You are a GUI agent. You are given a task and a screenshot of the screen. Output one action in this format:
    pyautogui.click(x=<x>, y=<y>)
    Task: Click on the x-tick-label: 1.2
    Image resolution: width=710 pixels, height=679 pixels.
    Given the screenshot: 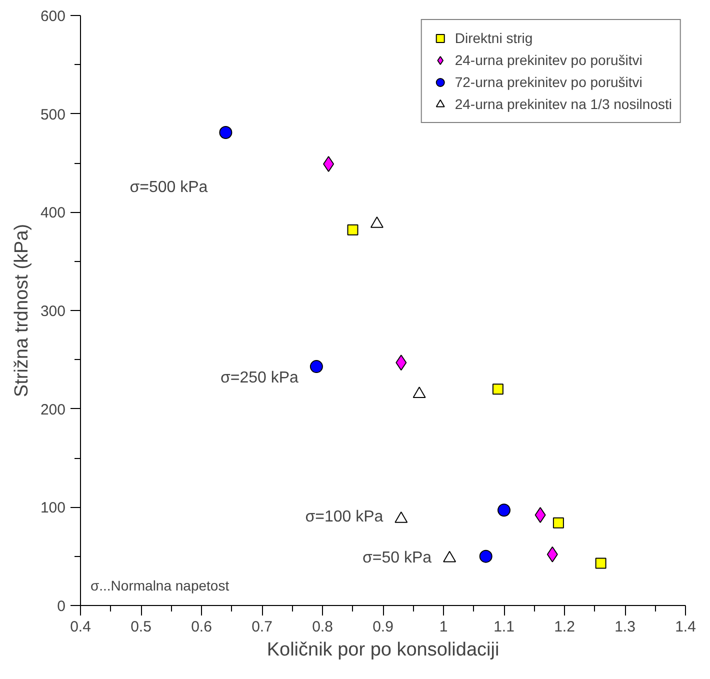 What is the action you would take?
    pyautogui.click(x=564, y=627)
    